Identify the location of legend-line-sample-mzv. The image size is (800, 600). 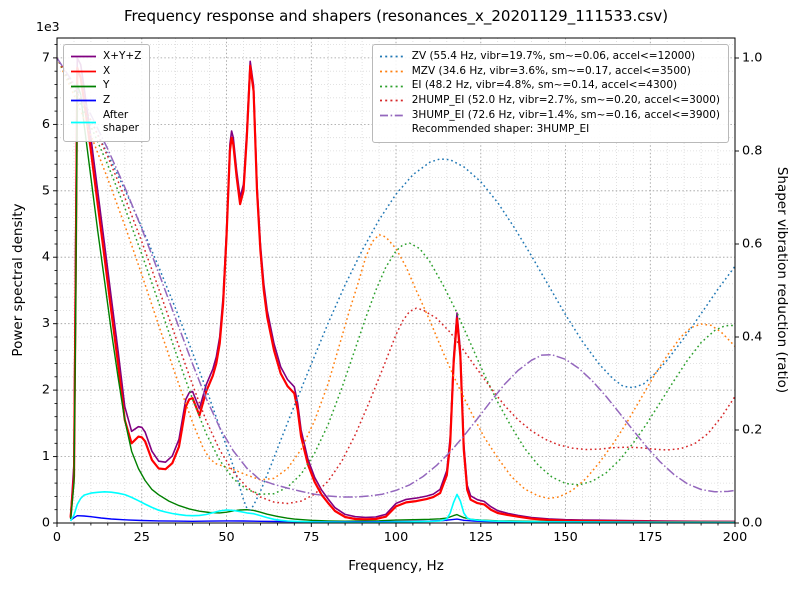
(392, 71).